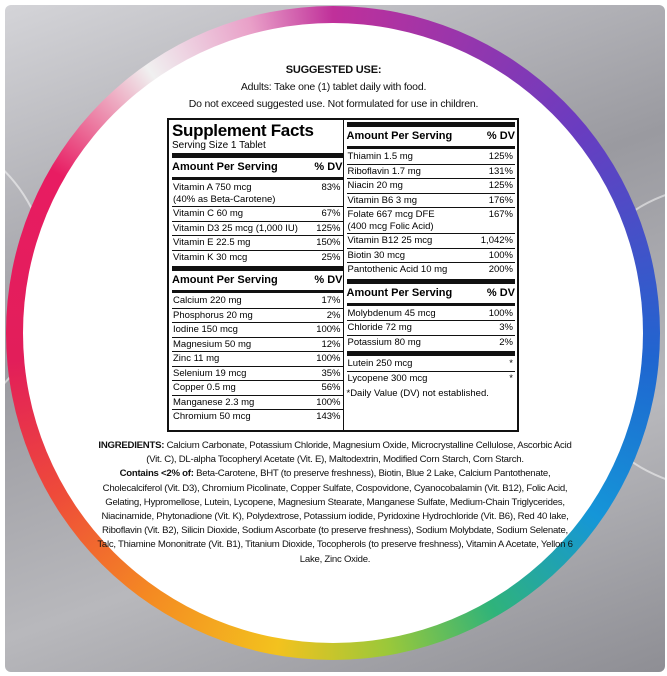 The width and height of the screenshot is (667, 676). I want to click on suggested-use-title: SUGGESTED USE:, so click(333, 70).